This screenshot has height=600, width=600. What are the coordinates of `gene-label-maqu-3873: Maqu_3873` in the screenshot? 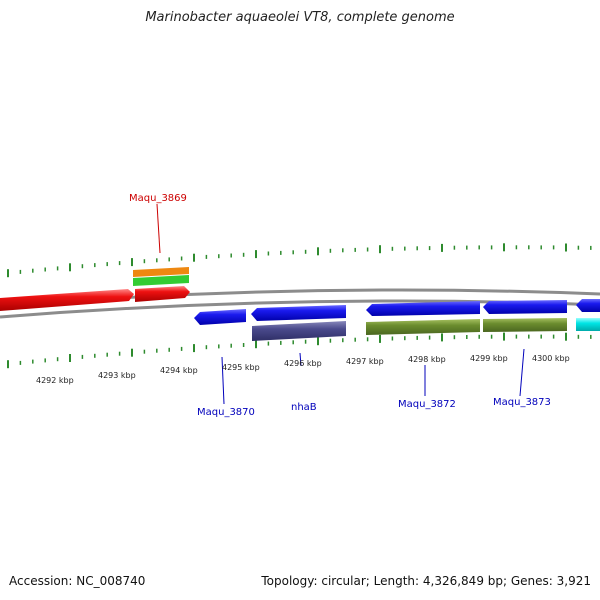 It's located at (522, 402).